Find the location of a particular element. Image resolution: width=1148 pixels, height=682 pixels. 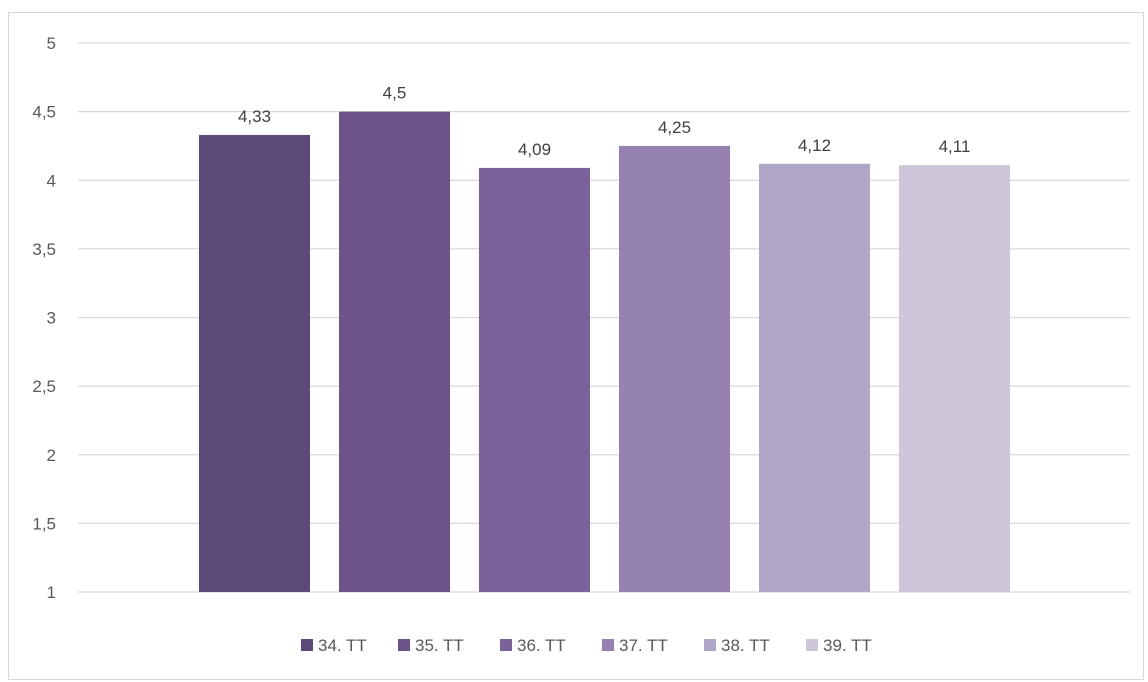

legend-label: 35. TT is located at coordinates (439, 645).